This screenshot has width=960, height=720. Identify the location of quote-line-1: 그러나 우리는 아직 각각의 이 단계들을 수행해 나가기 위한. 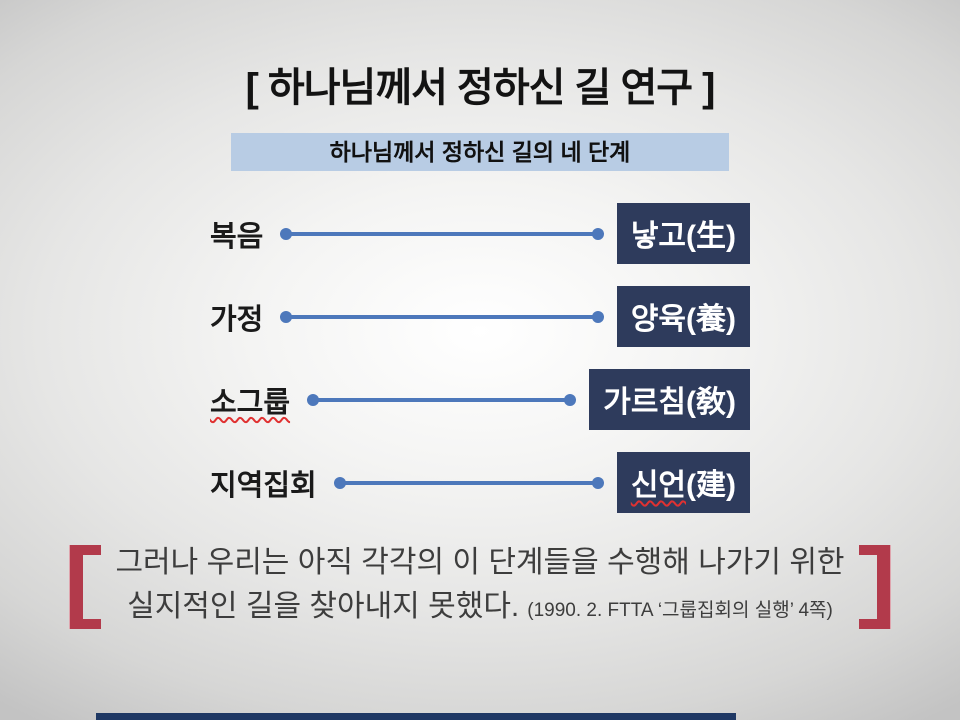
(480, 562).